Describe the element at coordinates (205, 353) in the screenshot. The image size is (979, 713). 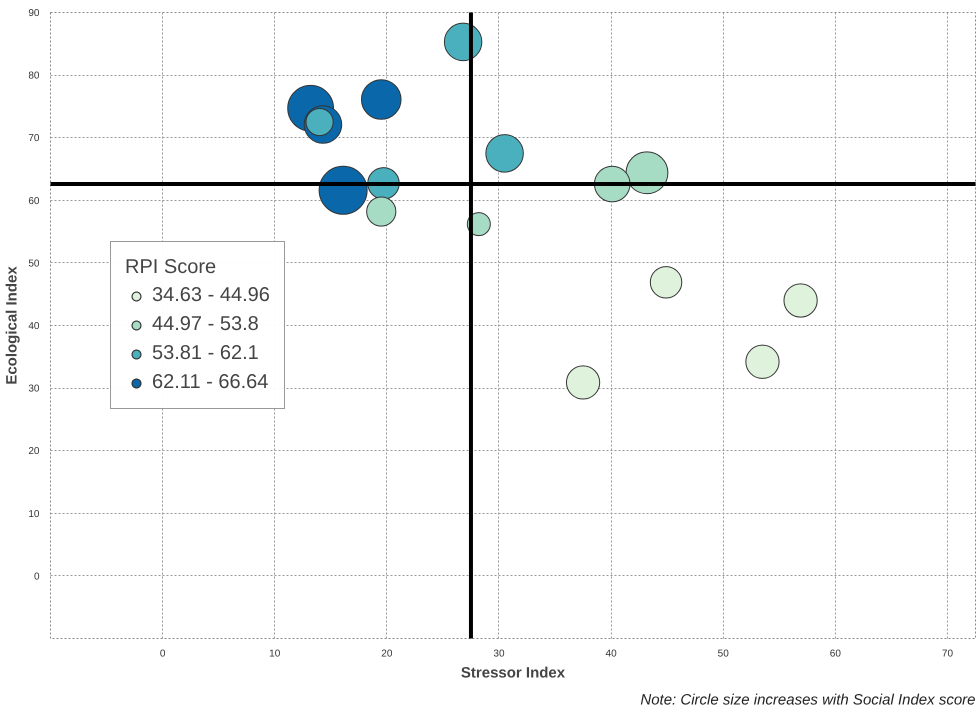
I see `legend-label: 53.81 - 62.1` at that location.